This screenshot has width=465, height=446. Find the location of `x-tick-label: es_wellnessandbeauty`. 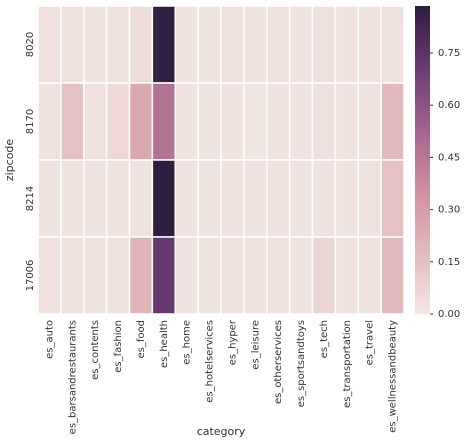

x-tick-label: es_wellnessandbeauty is located at coordinates (393, 376).